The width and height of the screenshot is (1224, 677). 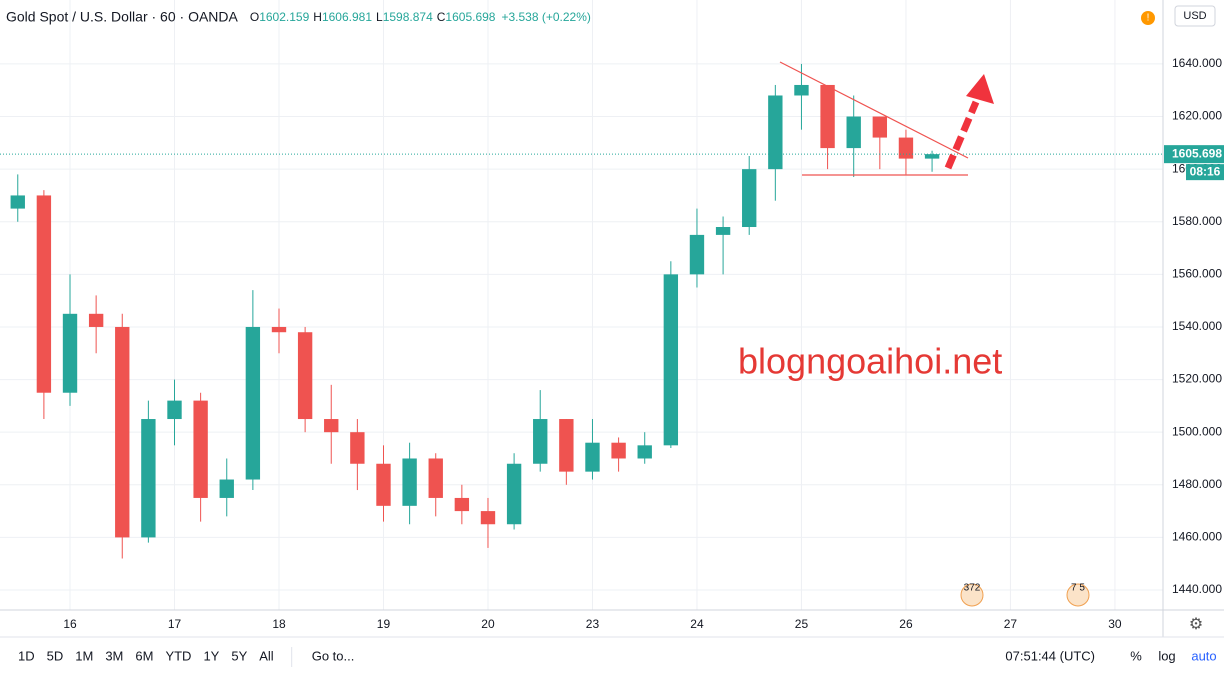 I want to click on last-price-label: 1605.698, so click(x=1197, y=153).